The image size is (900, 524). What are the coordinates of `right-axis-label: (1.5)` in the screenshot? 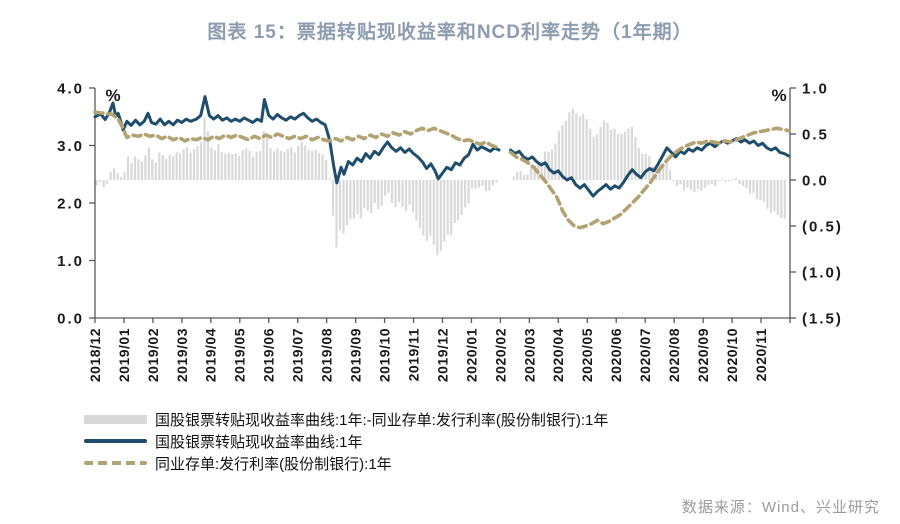 It's located at (822, 319).